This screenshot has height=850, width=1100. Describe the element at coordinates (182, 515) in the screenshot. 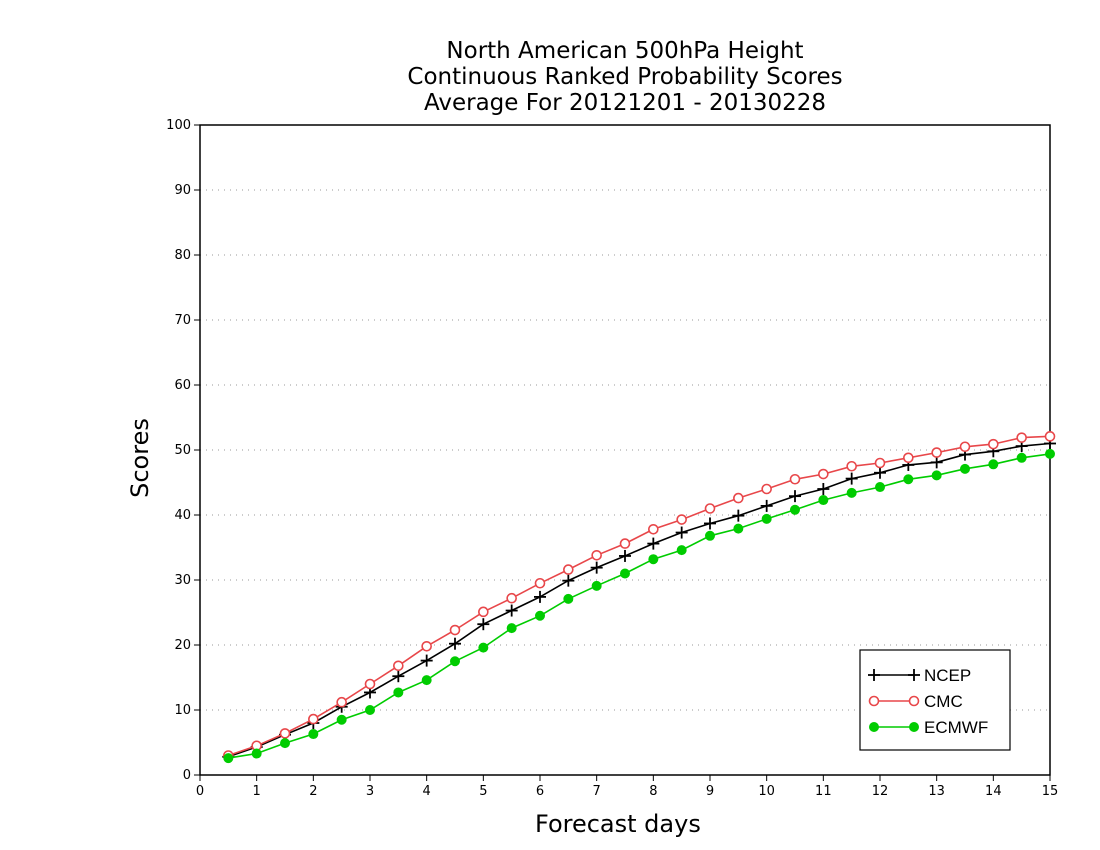

I see `y-tick-label: 40` at that location.